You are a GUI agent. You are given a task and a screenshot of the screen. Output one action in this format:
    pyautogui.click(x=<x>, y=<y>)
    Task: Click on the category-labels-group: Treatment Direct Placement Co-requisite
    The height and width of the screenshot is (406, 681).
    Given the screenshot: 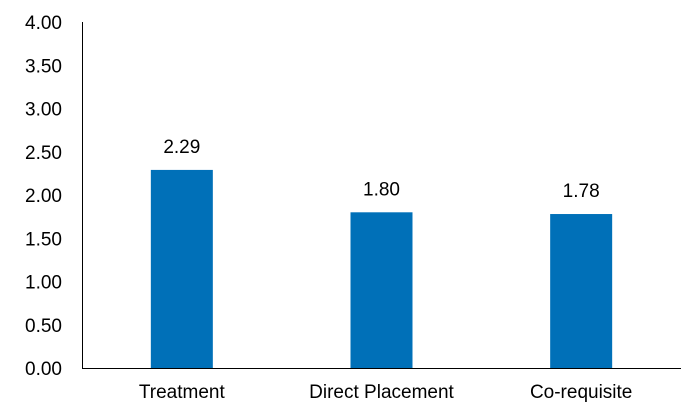 What is the action you would take?
    pyautogui.click(x=385, y=392)
    